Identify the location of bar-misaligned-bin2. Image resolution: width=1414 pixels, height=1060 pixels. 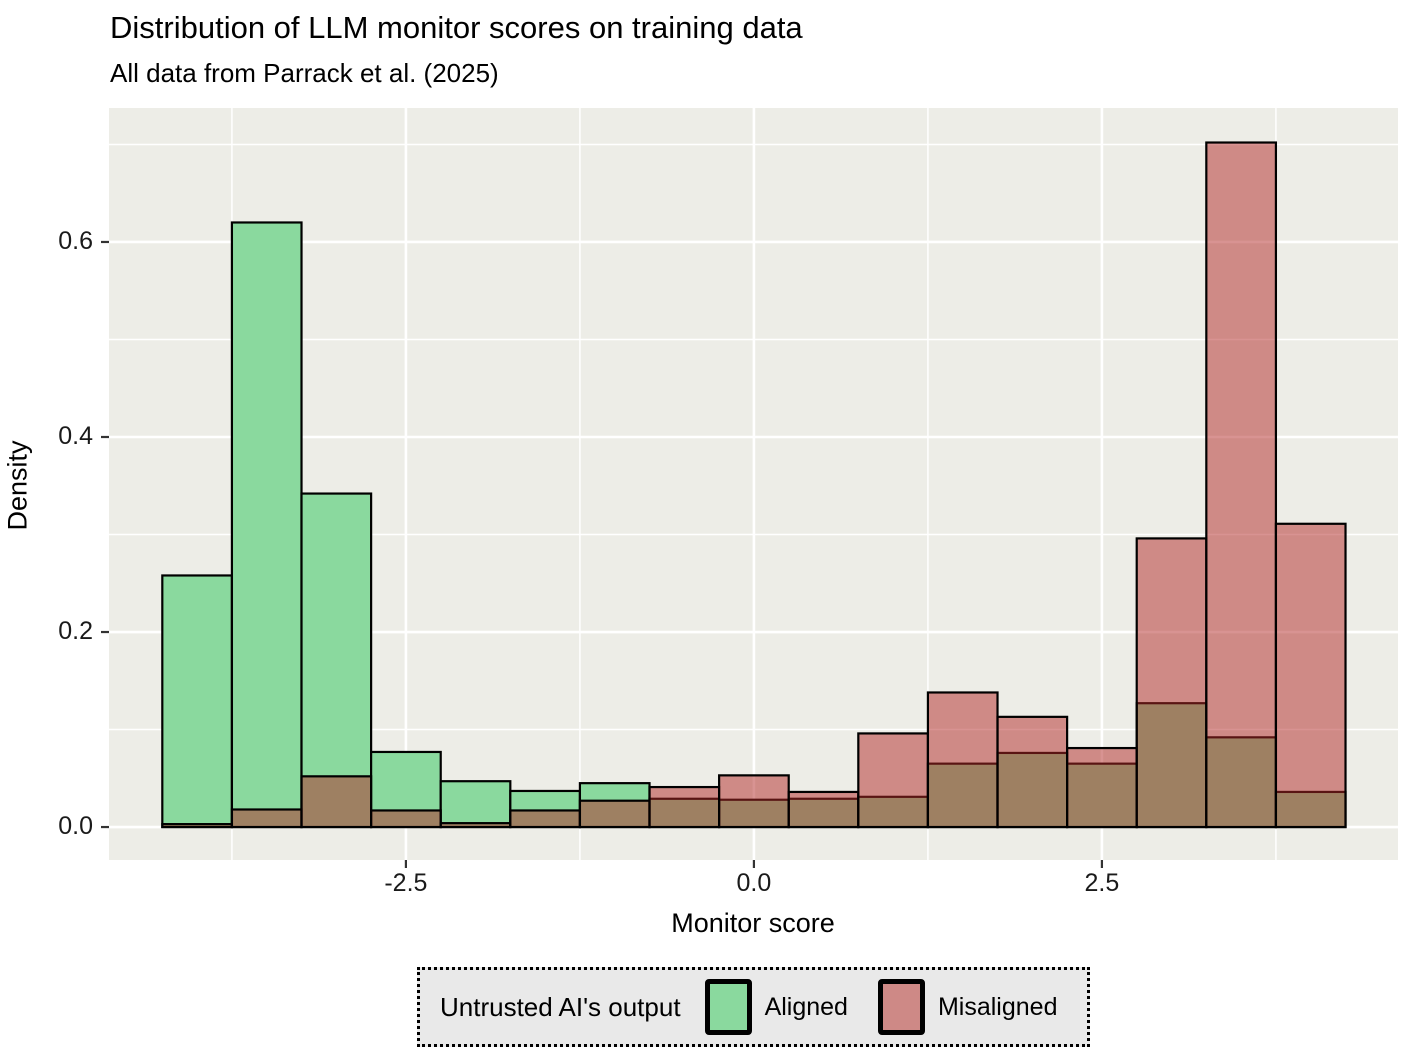
(266, 818).